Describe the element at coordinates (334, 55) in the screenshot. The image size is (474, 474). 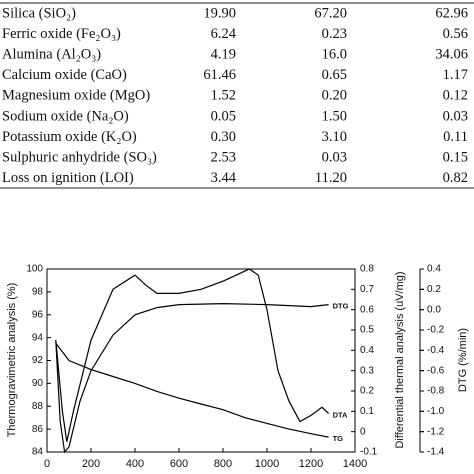
I see `table-cell: 16.0` at that location.